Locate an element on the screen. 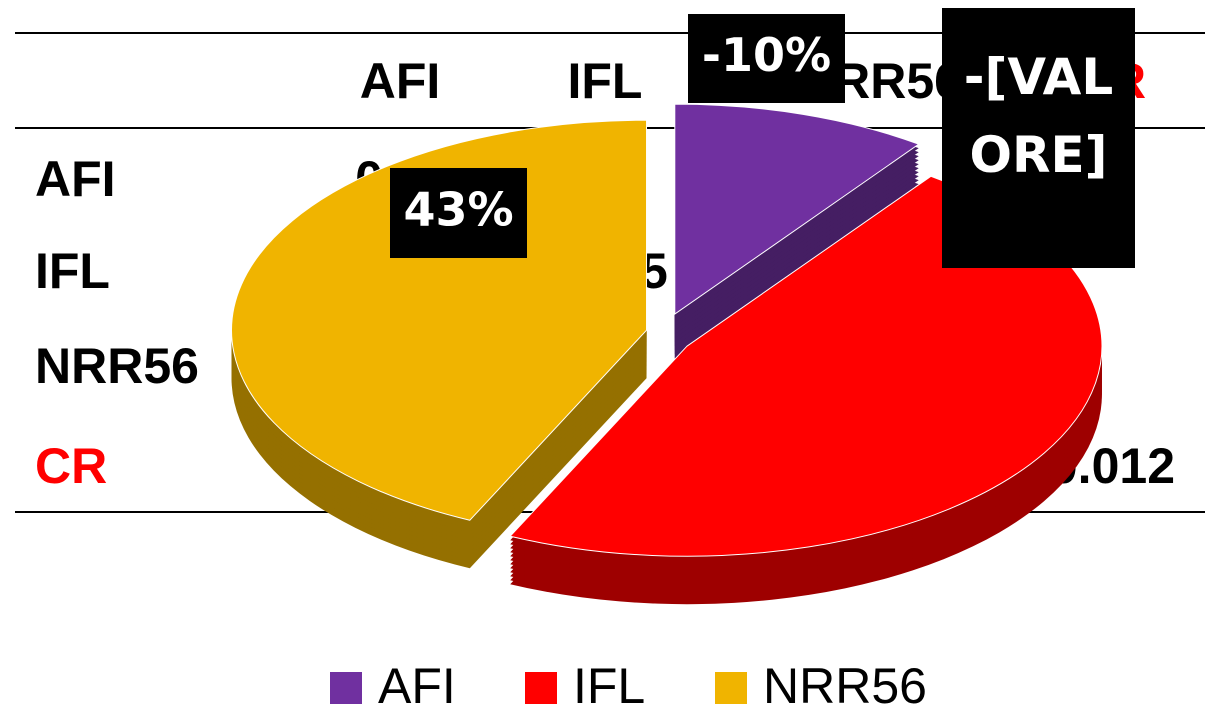  data-label: -[VALORE] is located at coordinates (1038, 116).